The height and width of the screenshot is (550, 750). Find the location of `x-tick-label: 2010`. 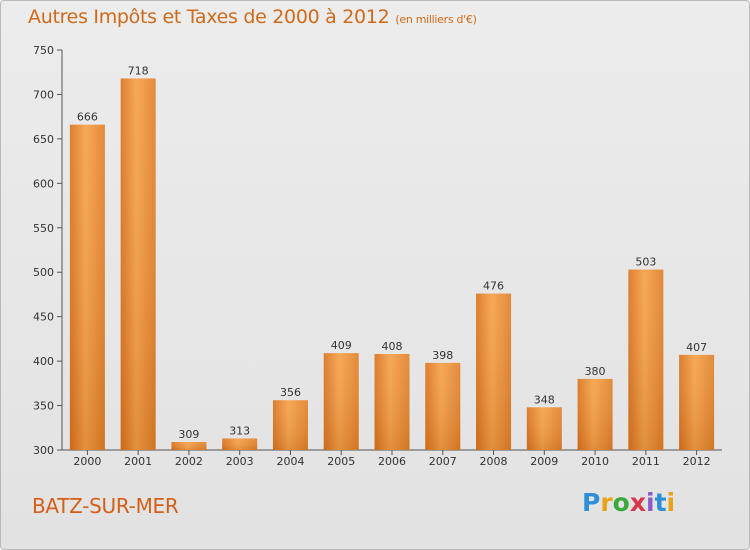

x-tick-label: 2010 is located at coordinates (595, 461).